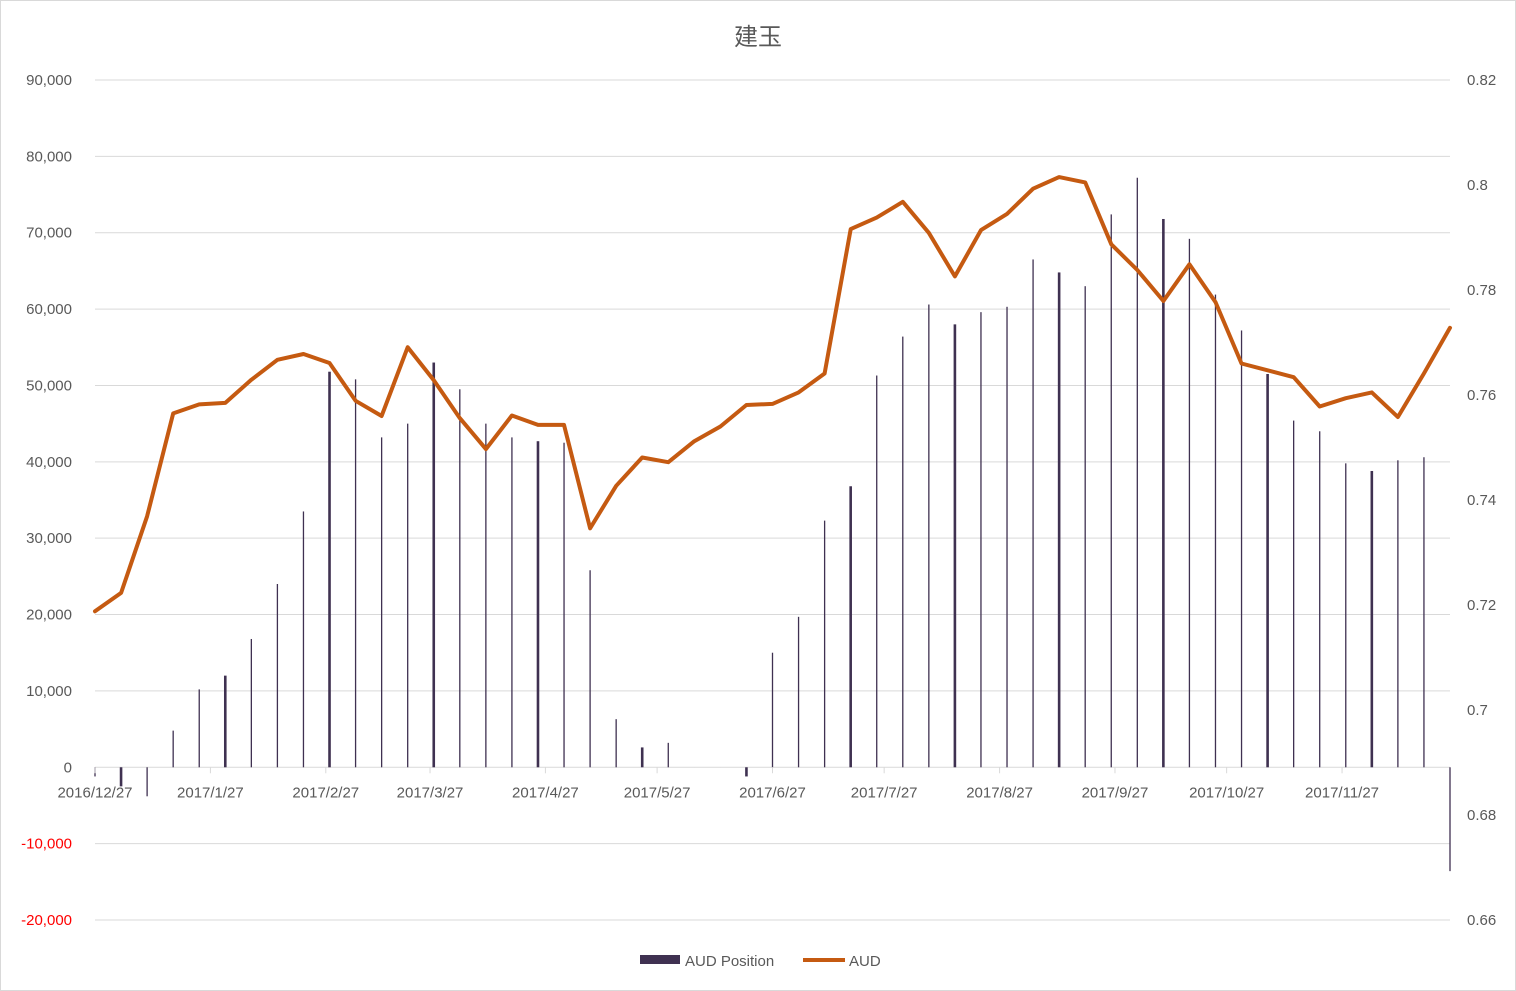  Describe the element at coordinates (657, 792) in the screenshot. I see `x-tick-label: 2017/5/27` at that location.